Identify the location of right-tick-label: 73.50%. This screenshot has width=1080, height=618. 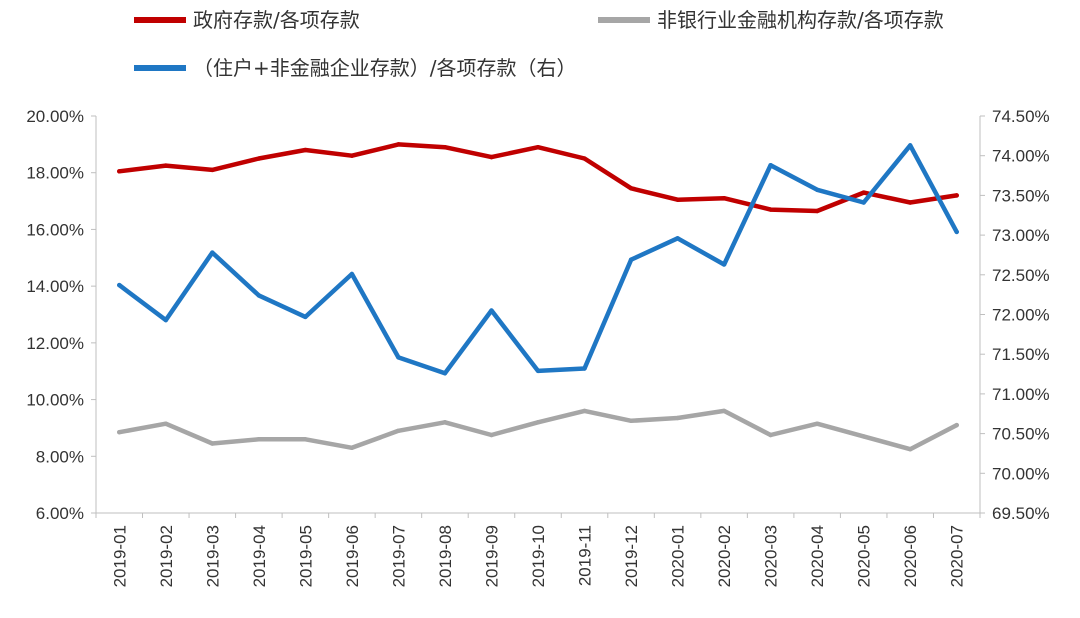
(1021, 195).